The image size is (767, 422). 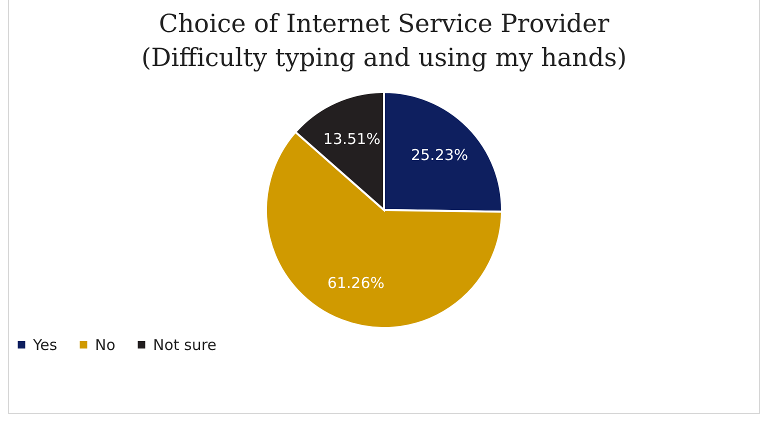 I want to click on legend-label: Yes, so click(x=45, y=345).